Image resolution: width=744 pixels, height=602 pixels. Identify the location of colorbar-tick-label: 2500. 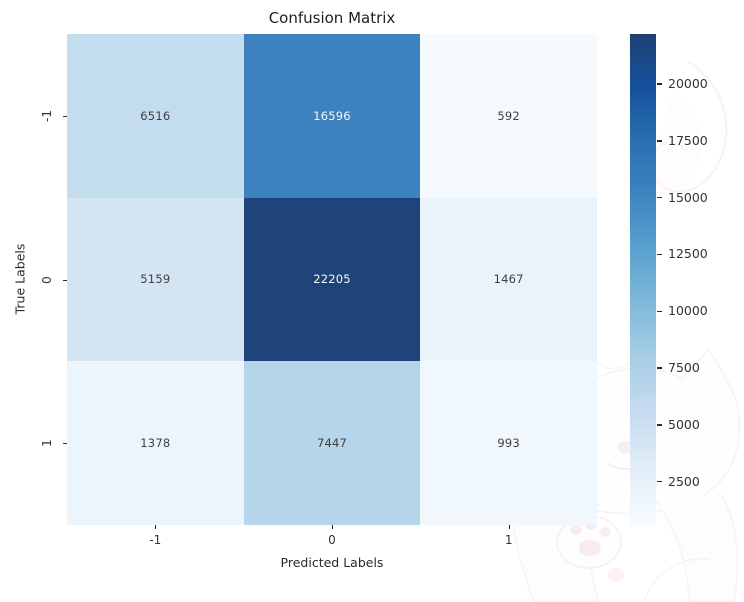
(684, 481).